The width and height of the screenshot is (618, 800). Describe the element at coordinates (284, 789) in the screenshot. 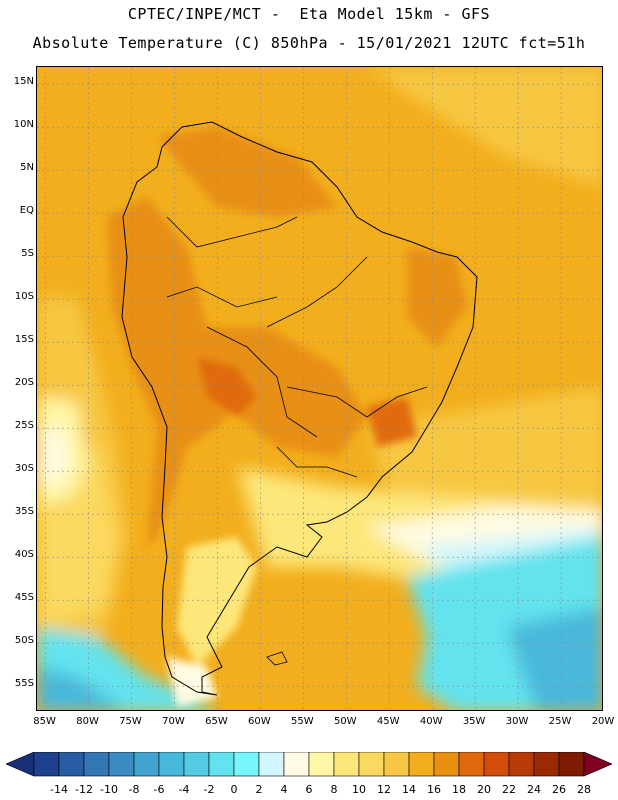

I see `colorbar-tick-label: 4` at that location.